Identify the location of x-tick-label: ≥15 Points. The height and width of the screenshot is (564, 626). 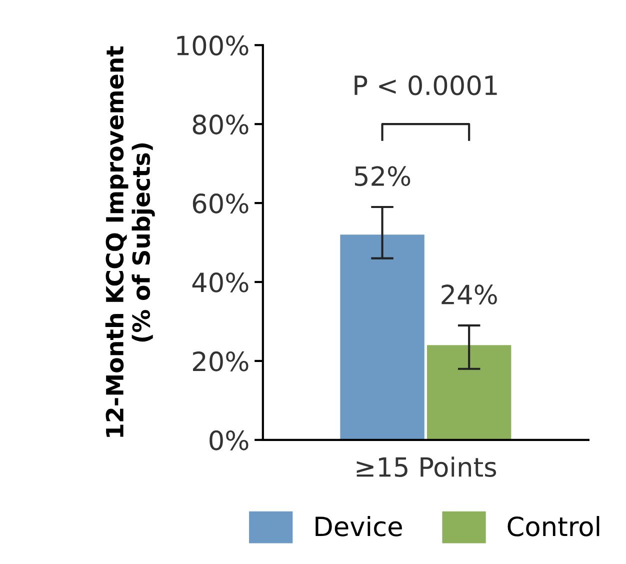
(426, 467).